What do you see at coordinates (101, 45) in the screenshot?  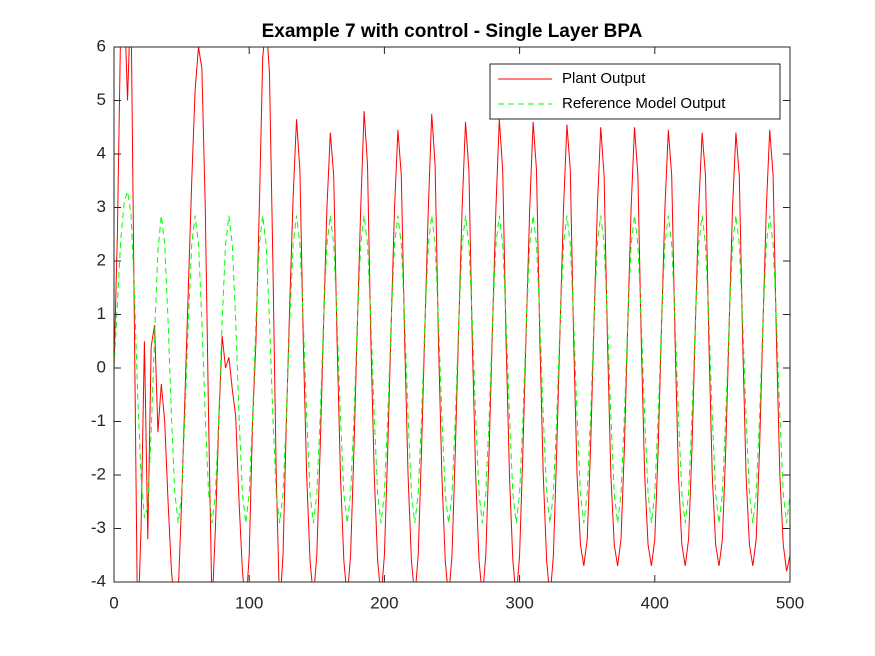 I see `y-tick-label: 6` at bounding box center [101, 45].